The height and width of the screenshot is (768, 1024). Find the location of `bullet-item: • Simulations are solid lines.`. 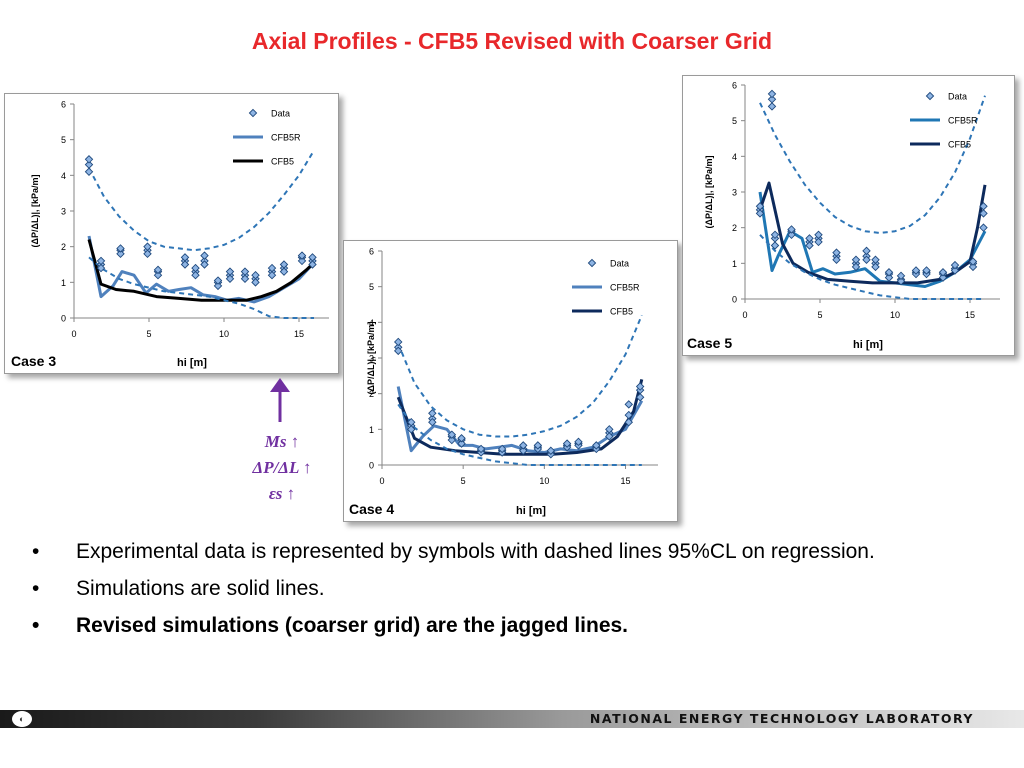

bullet-item: • Simulations are solid lines. is located at coordinates (480, 588).